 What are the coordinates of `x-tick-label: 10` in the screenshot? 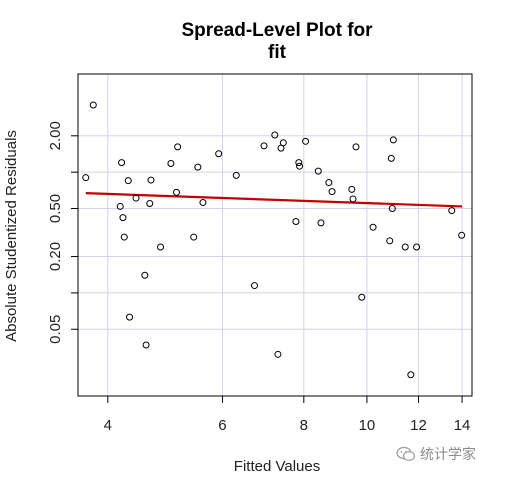 It's located at (367, 425).